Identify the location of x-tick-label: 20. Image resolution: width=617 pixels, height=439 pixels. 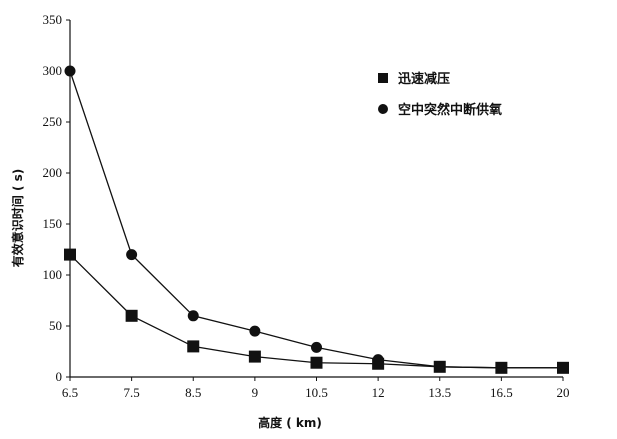
(563, 392).